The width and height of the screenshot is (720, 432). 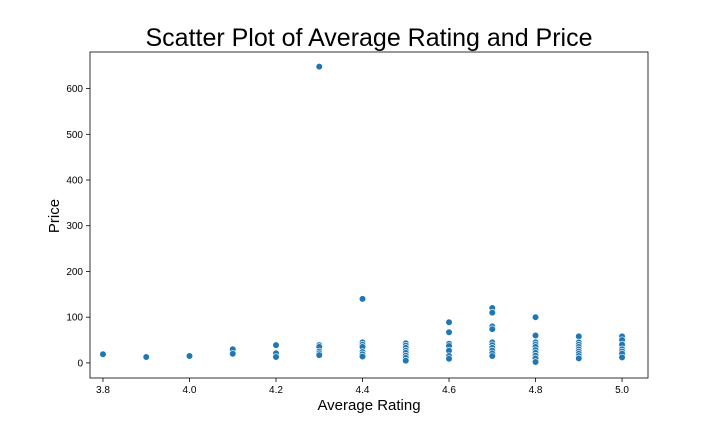 I want to click on y-axis: 0 100 200 300 400 500 600, so click(x=78, y=226).